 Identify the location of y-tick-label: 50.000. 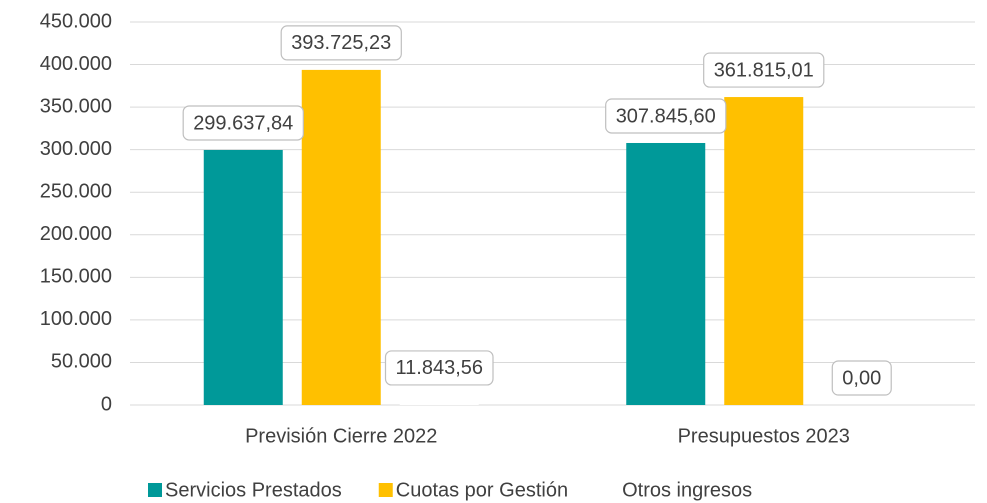
(81, 362).